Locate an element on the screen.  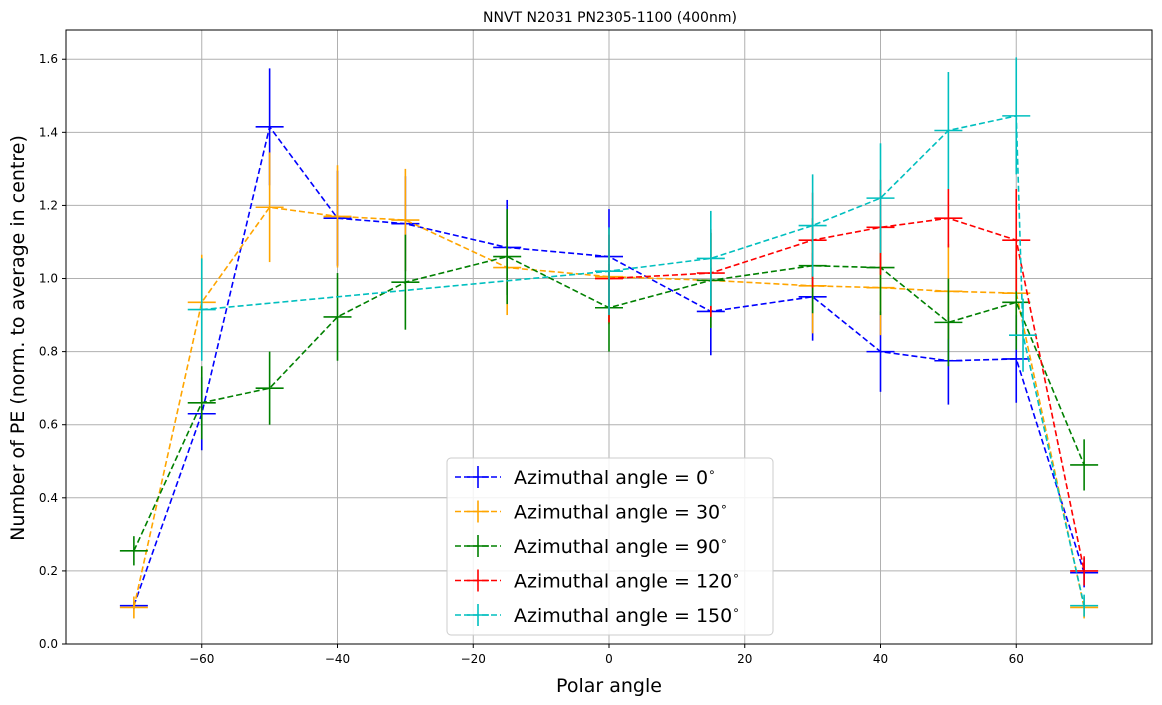
y-tick-label: 1.4 is located at coordinates (48, 132).